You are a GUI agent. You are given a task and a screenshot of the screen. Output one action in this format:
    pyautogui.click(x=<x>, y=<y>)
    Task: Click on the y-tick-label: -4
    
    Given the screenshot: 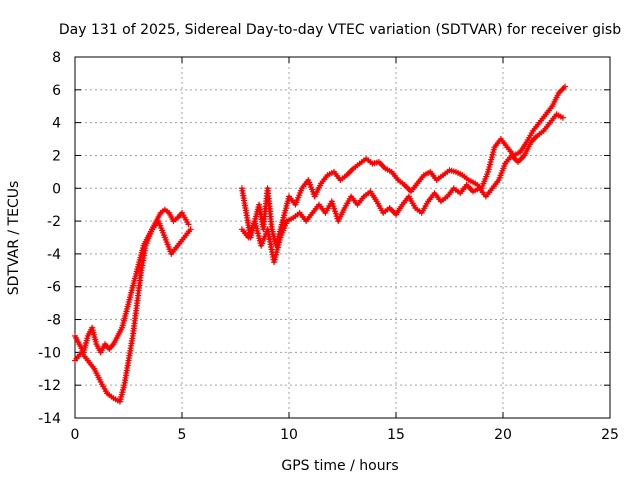 What is the action you would take?
    pyautogui.click(x=54, y=255)
    